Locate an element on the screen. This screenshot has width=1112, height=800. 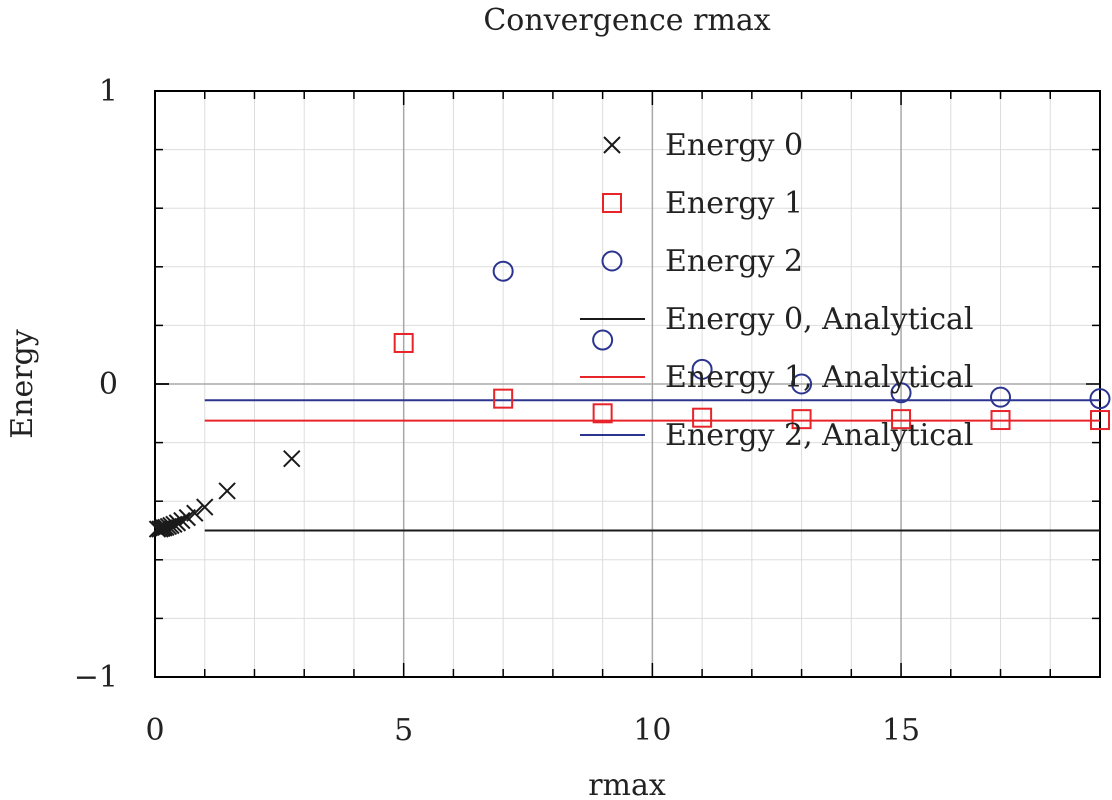
x-tick-label: 15 is located at coordinates (901, 730).